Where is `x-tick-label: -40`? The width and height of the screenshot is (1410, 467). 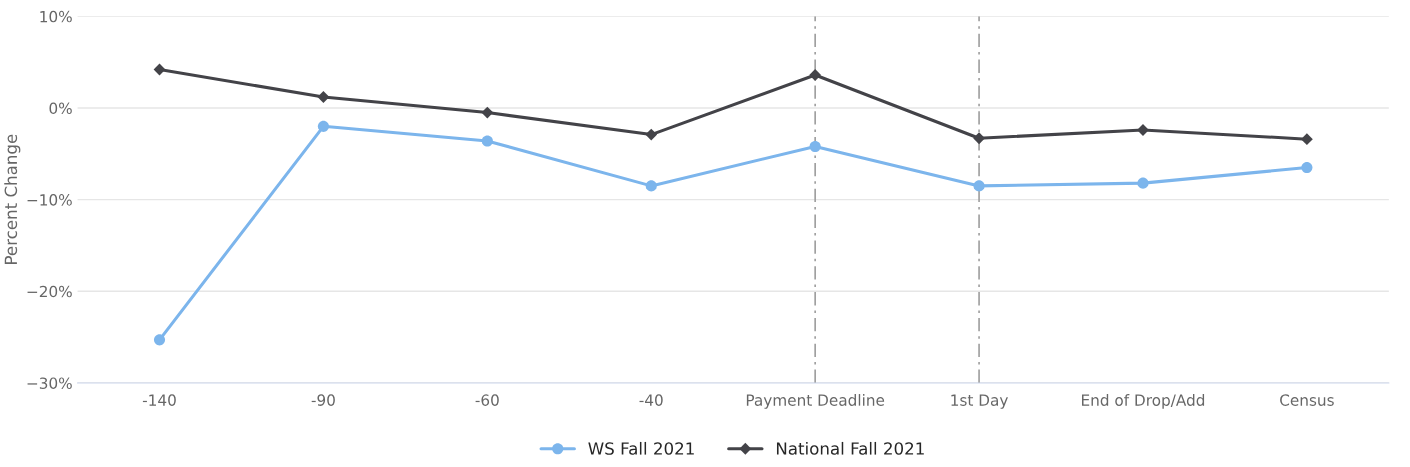
x-tick-label: -40 is located at coordinates (651, 400).